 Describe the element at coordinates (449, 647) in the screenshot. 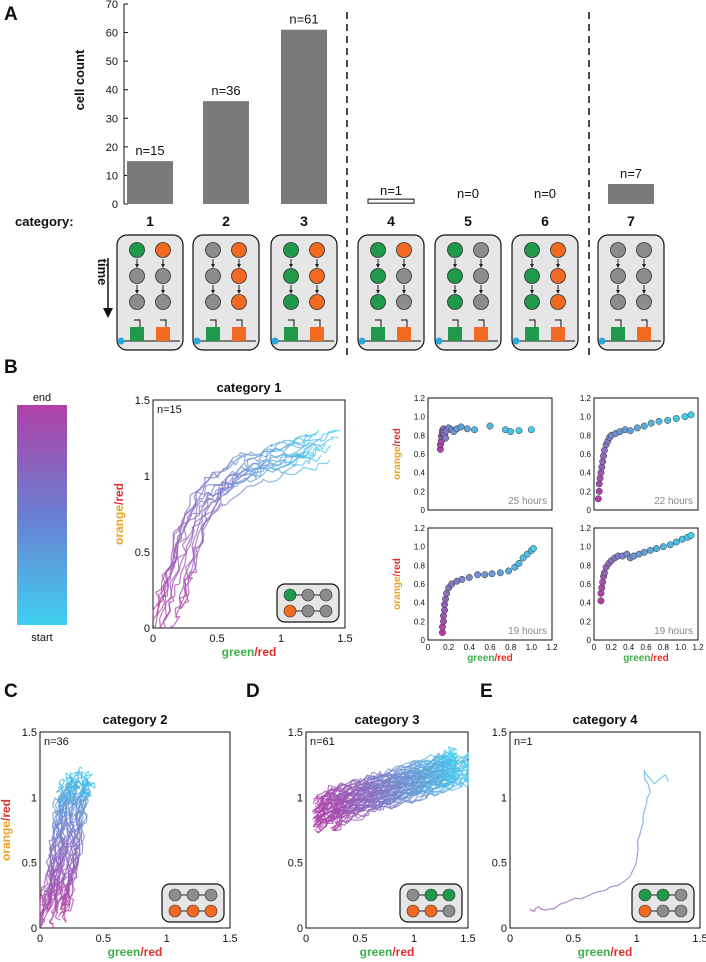

I see `x-tick-label: 0.2` at that location.